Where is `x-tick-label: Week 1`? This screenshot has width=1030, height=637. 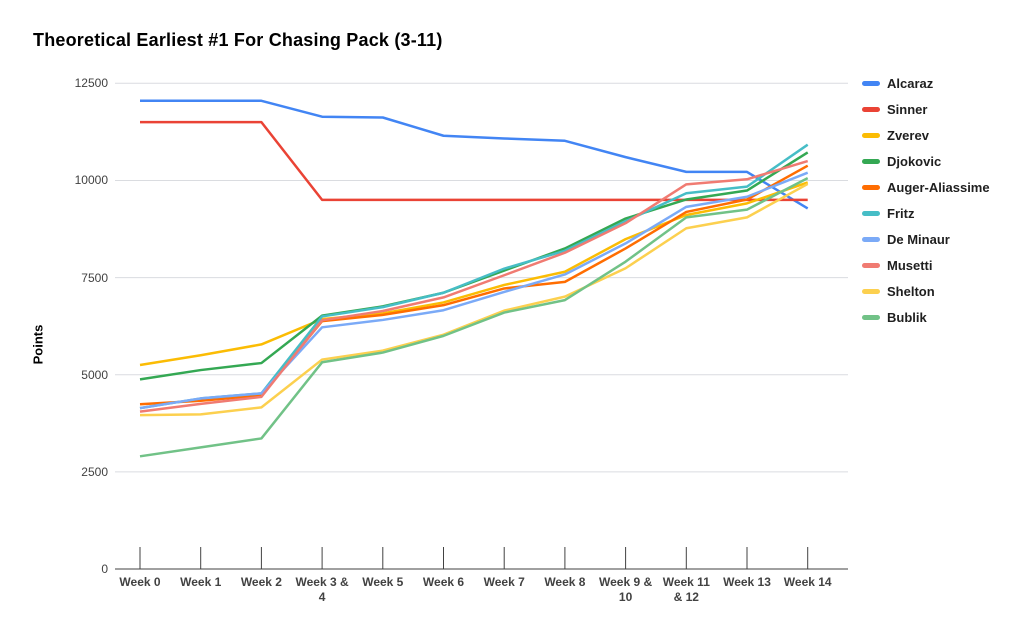 x-tick-label: Week 1 is located at coordinates (201, 582).